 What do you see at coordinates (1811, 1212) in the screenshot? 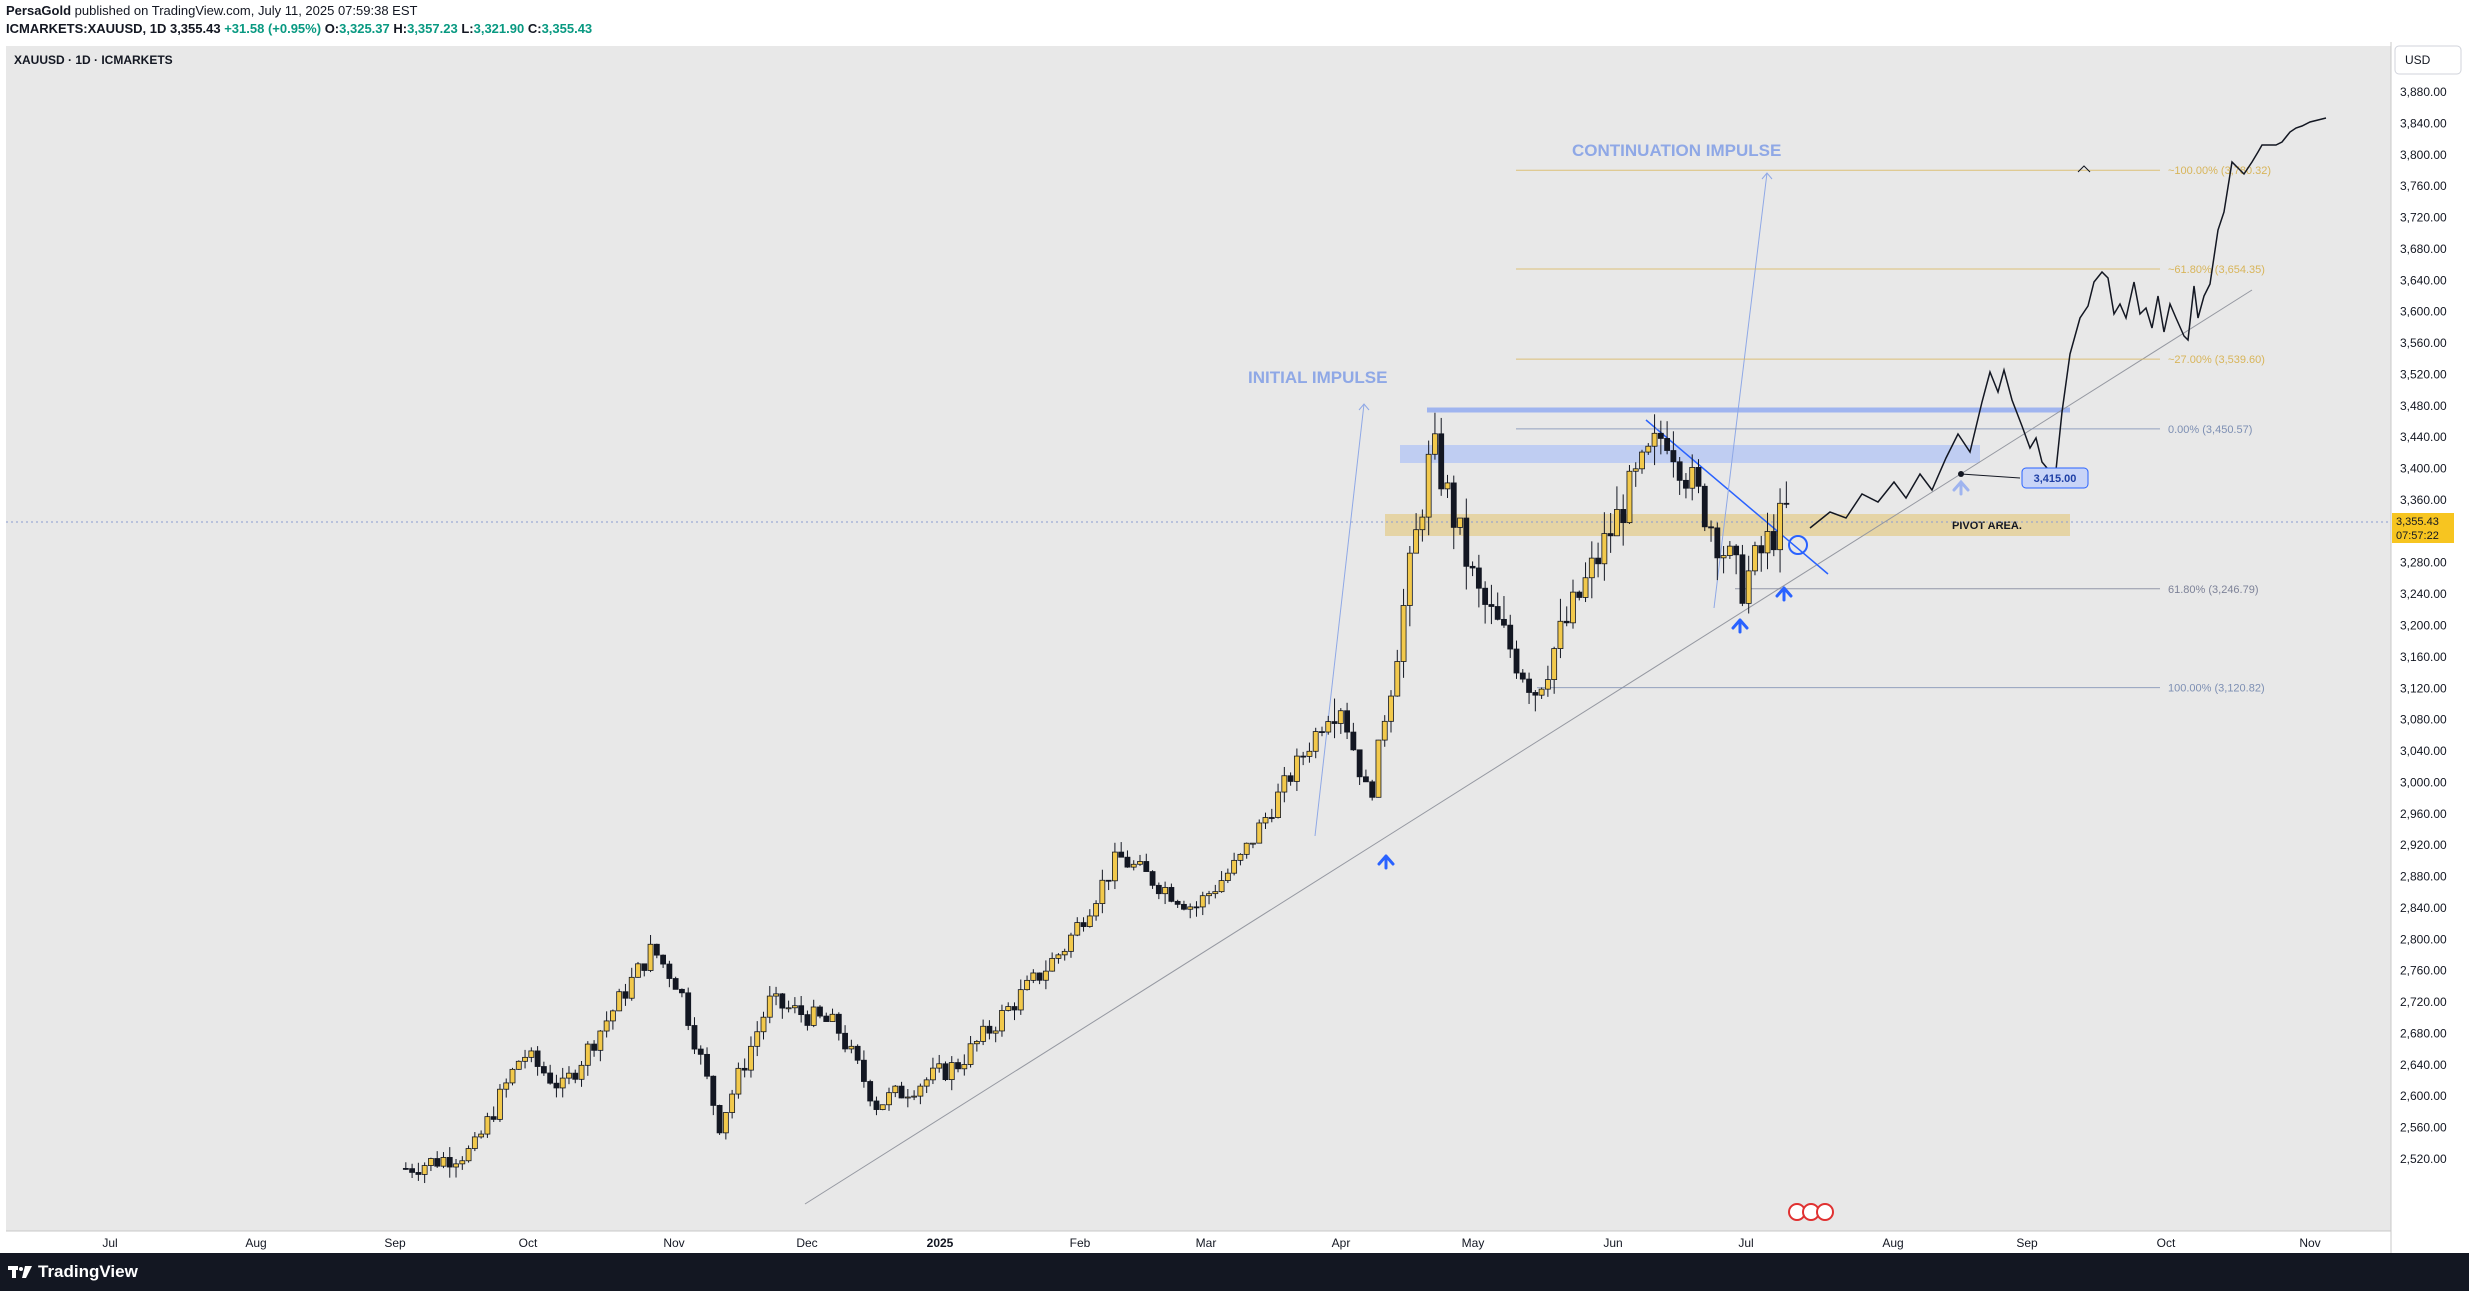
I see `economic-events` at bounding box center [1811, 1212].